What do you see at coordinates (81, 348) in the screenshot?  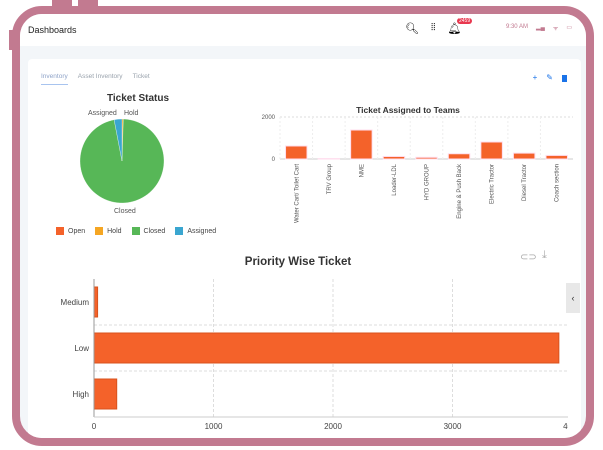 I see `y-tick-label: Low` at bounding box center [81, 348].